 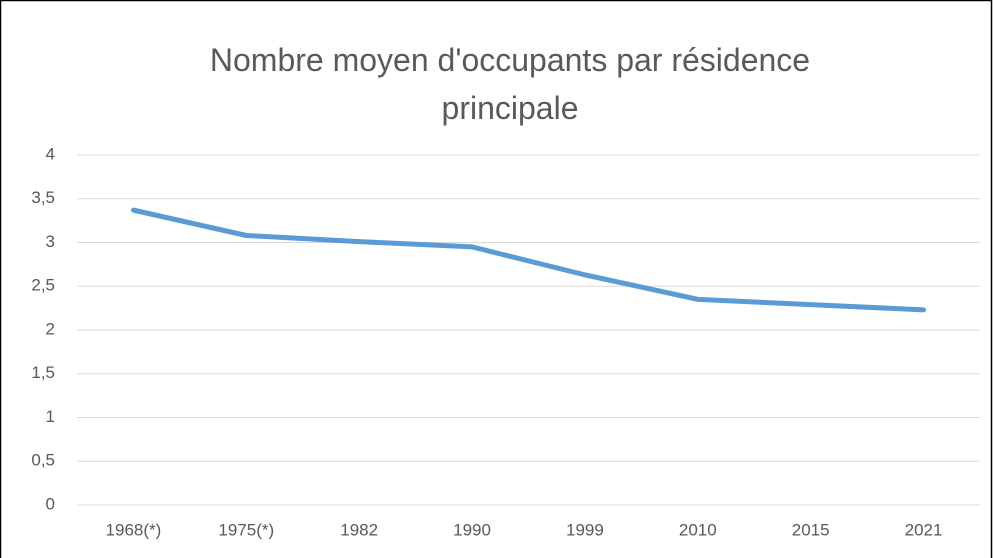 I want to click on y-tick-label: 4, so click(x=50, y=153).